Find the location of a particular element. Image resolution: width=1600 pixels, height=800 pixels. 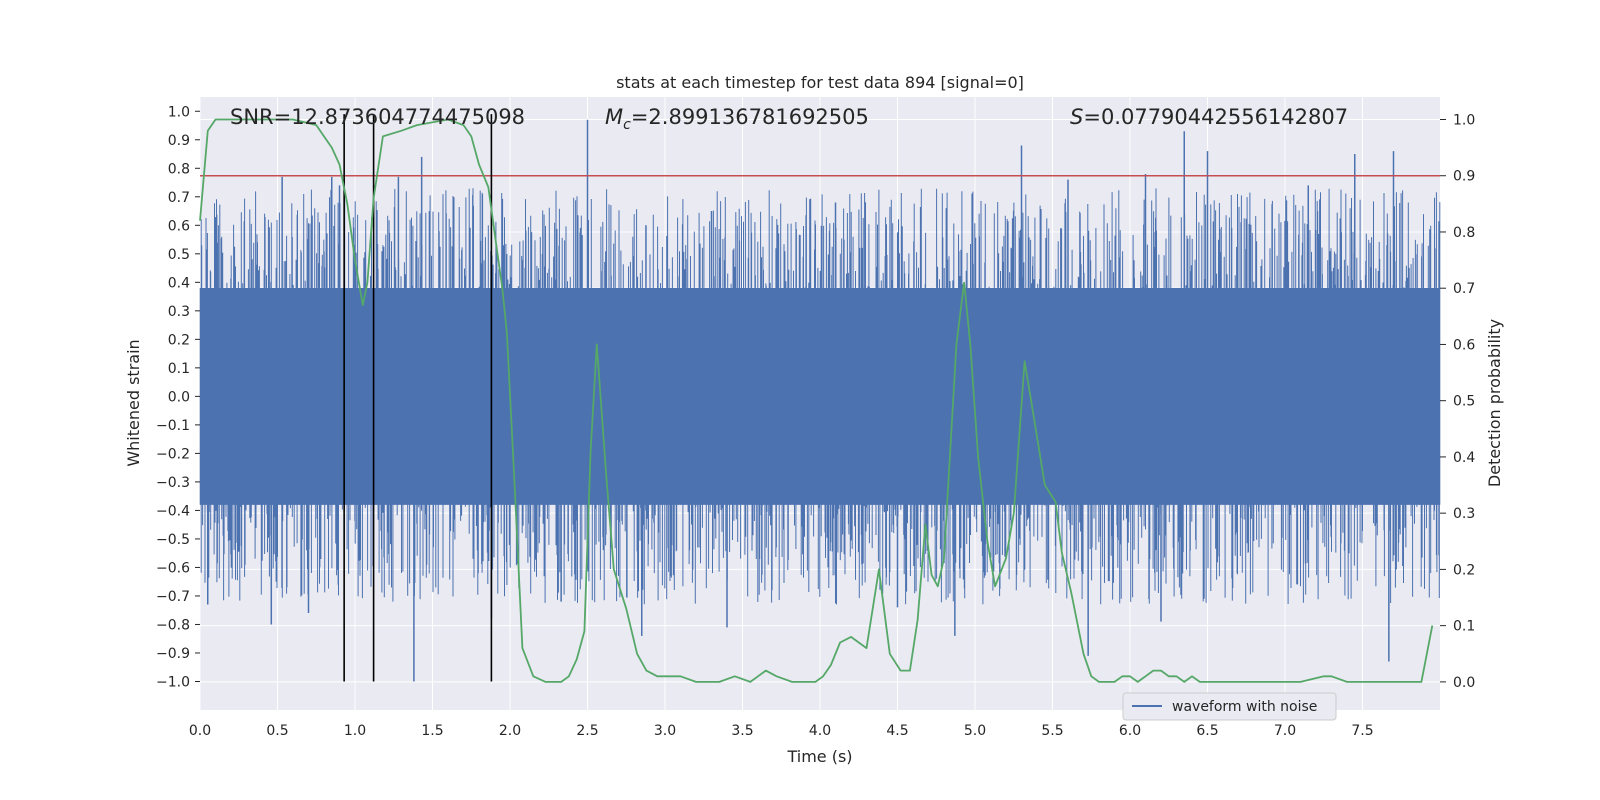

y-tick-label: 0.5 is located at coordinates (179, 255).